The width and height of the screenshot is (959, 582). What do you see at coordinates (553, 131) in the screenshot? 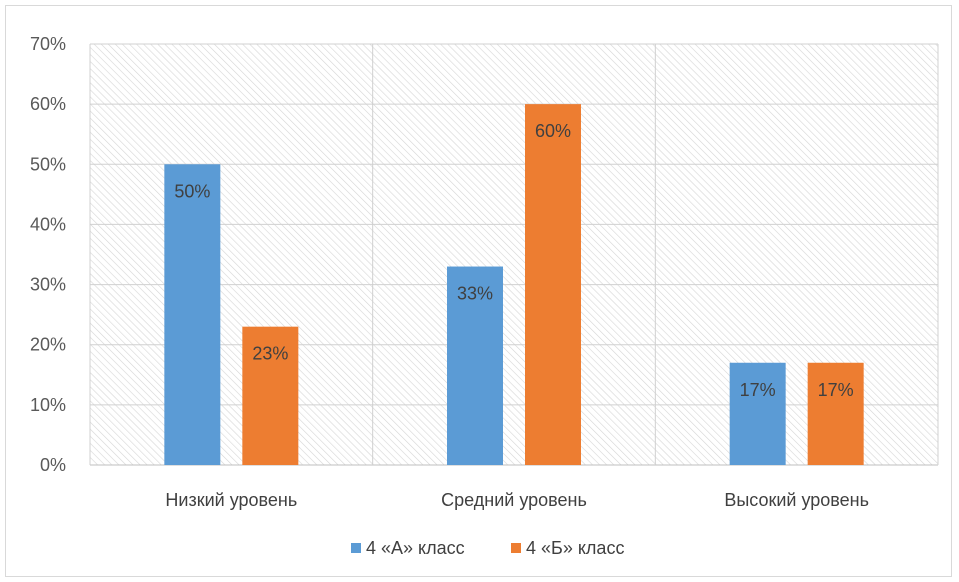
I see `data-label: 60%` at bounding box center [553, 131].